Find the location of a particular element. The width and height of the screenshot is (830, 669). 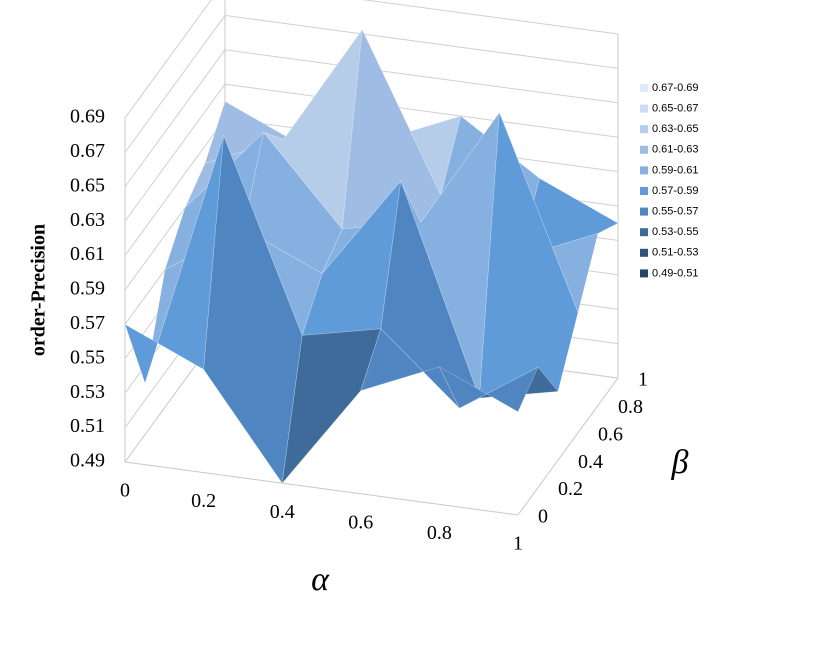

x-tick-label: 0 is located at coordinates (125, 491).